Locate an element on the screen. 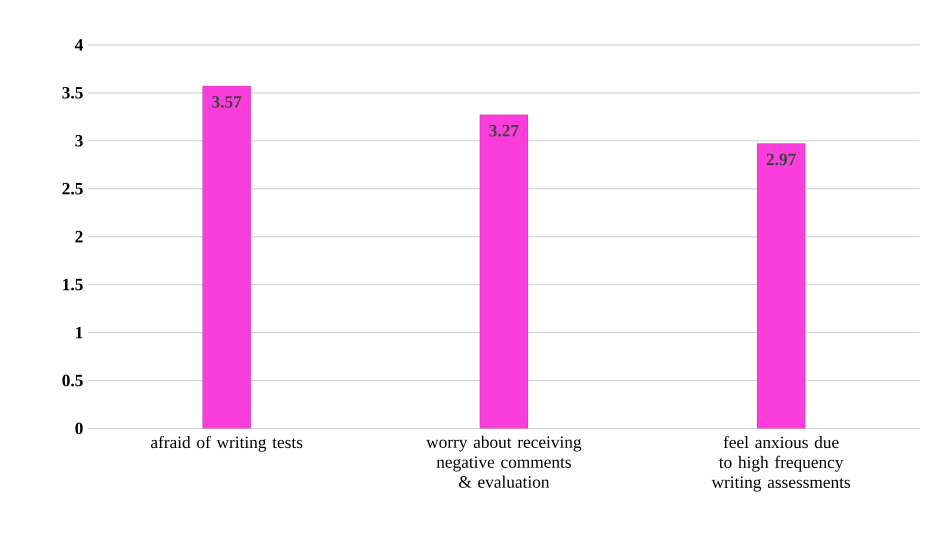 The height and width of the screenshot is (544, 942). y-tick-label: 1 is located at coordinates (79, 332).